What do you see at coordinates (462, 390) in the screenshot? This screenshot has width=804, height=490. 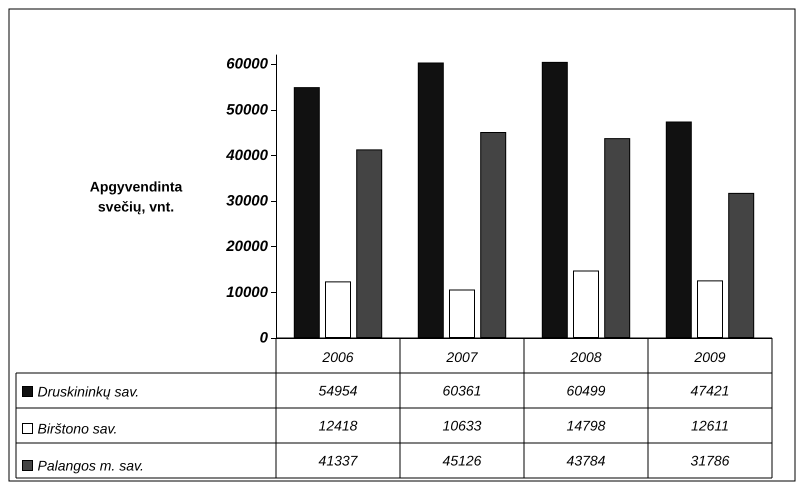 I see `data-label: 60361` at bounding box center [462, 390].